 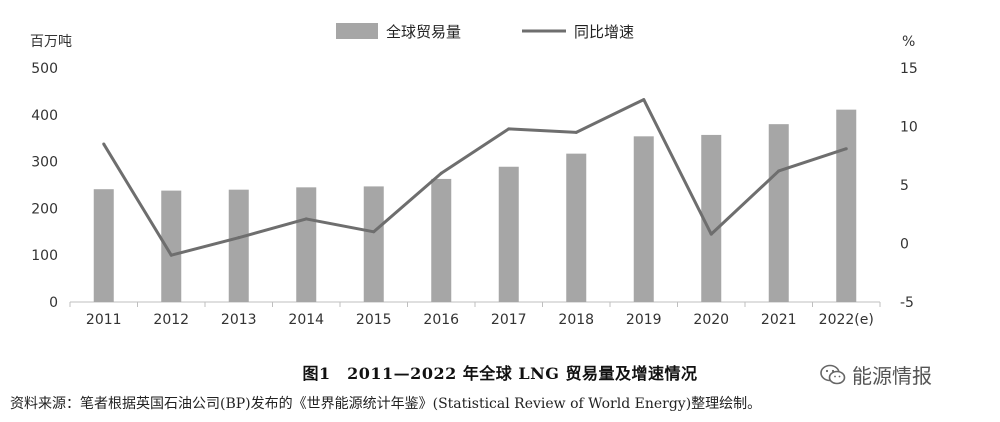 I want to click on figure-caption: 图1 2011—2022 年全球 LNG 贸易量及增速情况, so click(x=500, y=373).